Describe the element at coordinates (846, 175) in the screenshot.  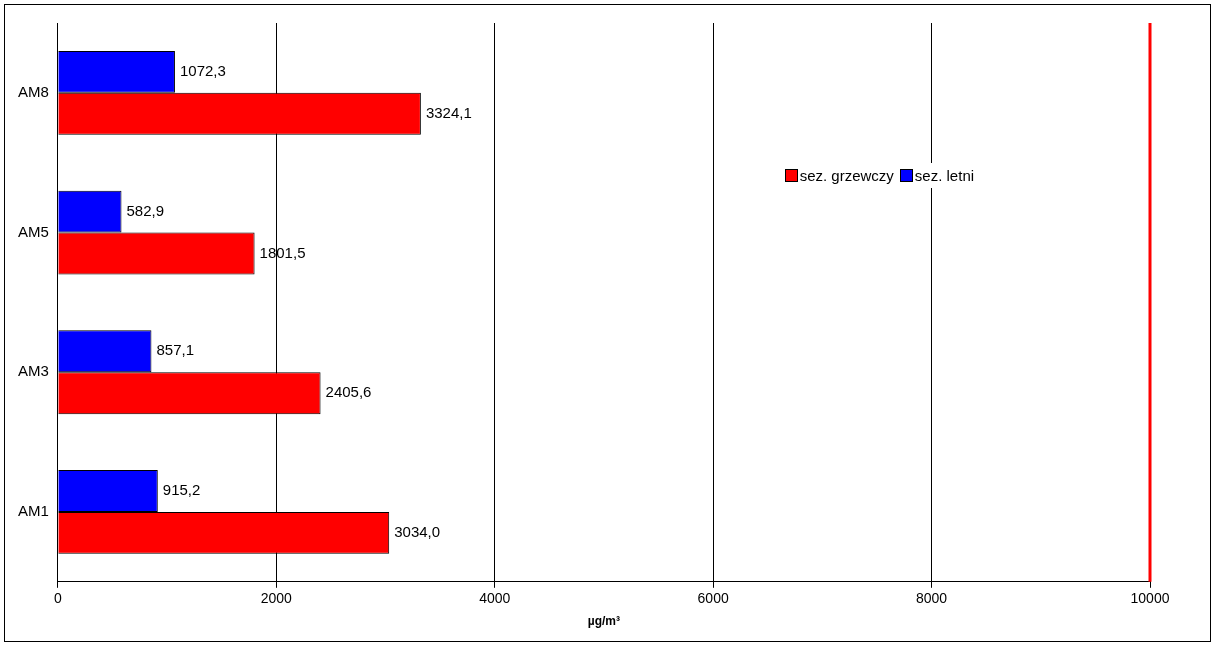
I see `legend-label: sez. grzewczy` at that location.